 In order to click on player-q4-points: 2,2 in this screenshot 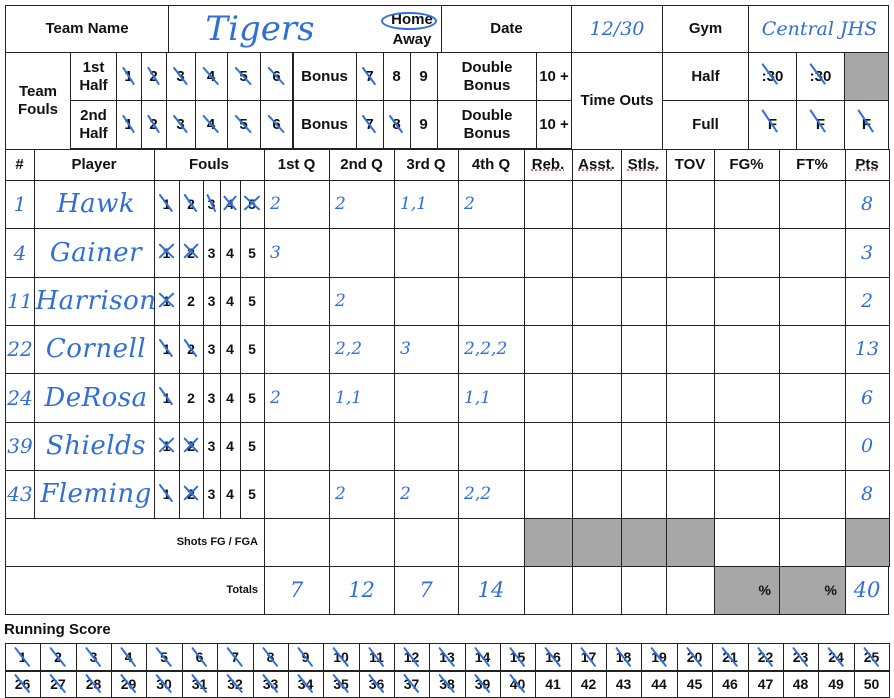, I will do `click(478, 494)`.